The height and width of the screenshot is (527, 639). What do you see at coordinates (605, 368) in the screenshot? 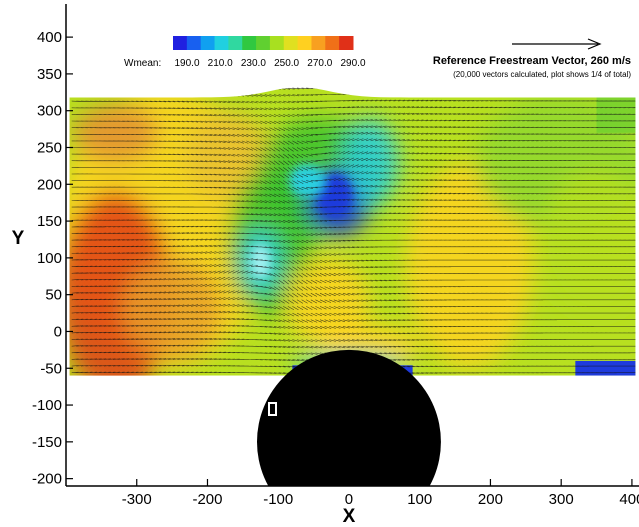
I see `field-bottom-strip-right` at bounding box center [605, 368].